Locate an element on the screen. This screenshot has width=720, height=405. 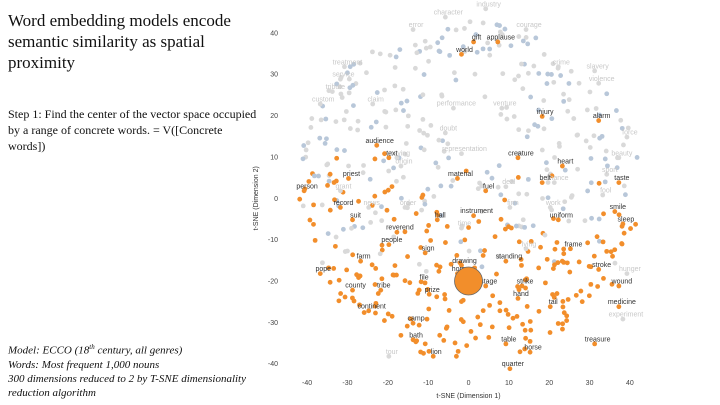
word-label: grant is located at coordinates (343, 186).